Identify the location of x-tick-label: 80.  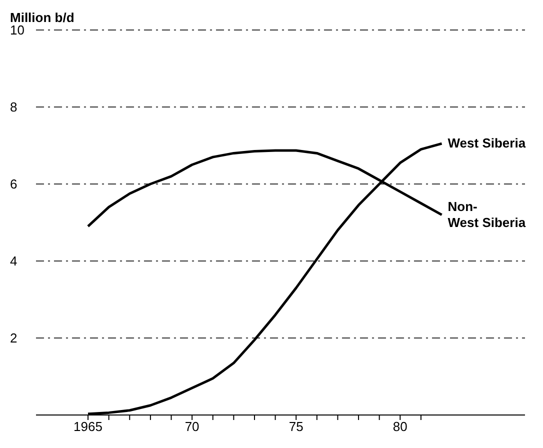
(400, 426).